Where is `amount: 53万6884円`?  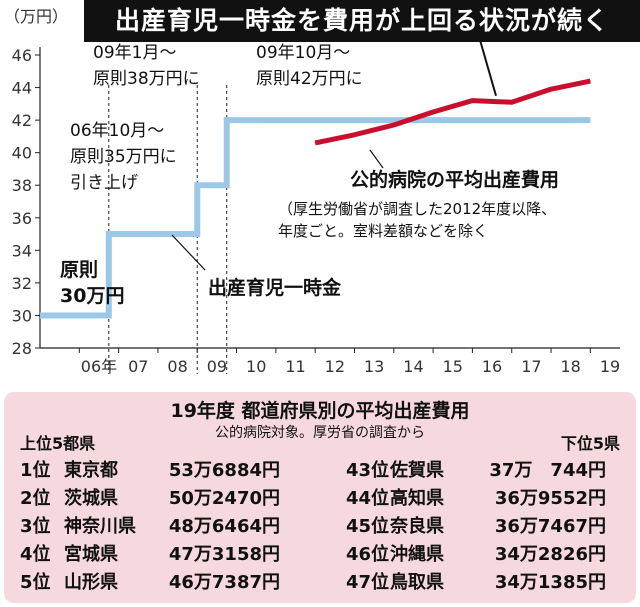
amount: 53万6884円 is located at coordinates (224, 470).